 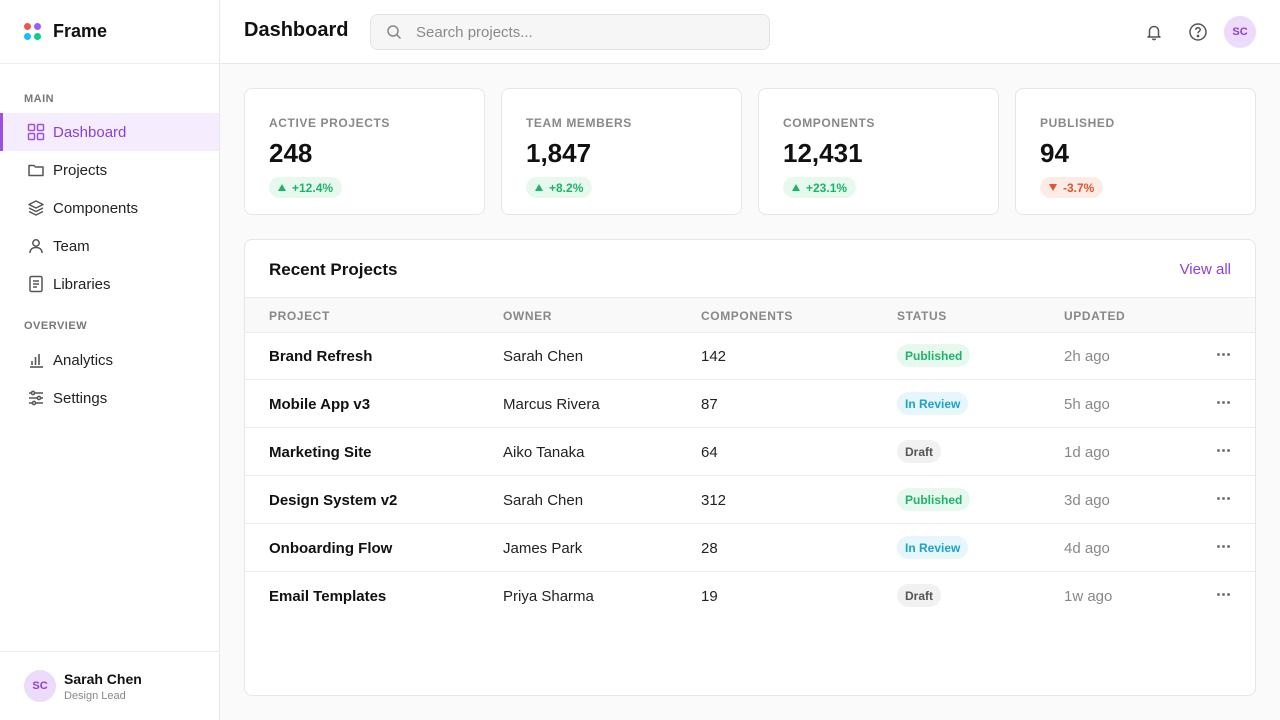 I want to click on project-name: Mobile App v3, so click(x=320, y=404).